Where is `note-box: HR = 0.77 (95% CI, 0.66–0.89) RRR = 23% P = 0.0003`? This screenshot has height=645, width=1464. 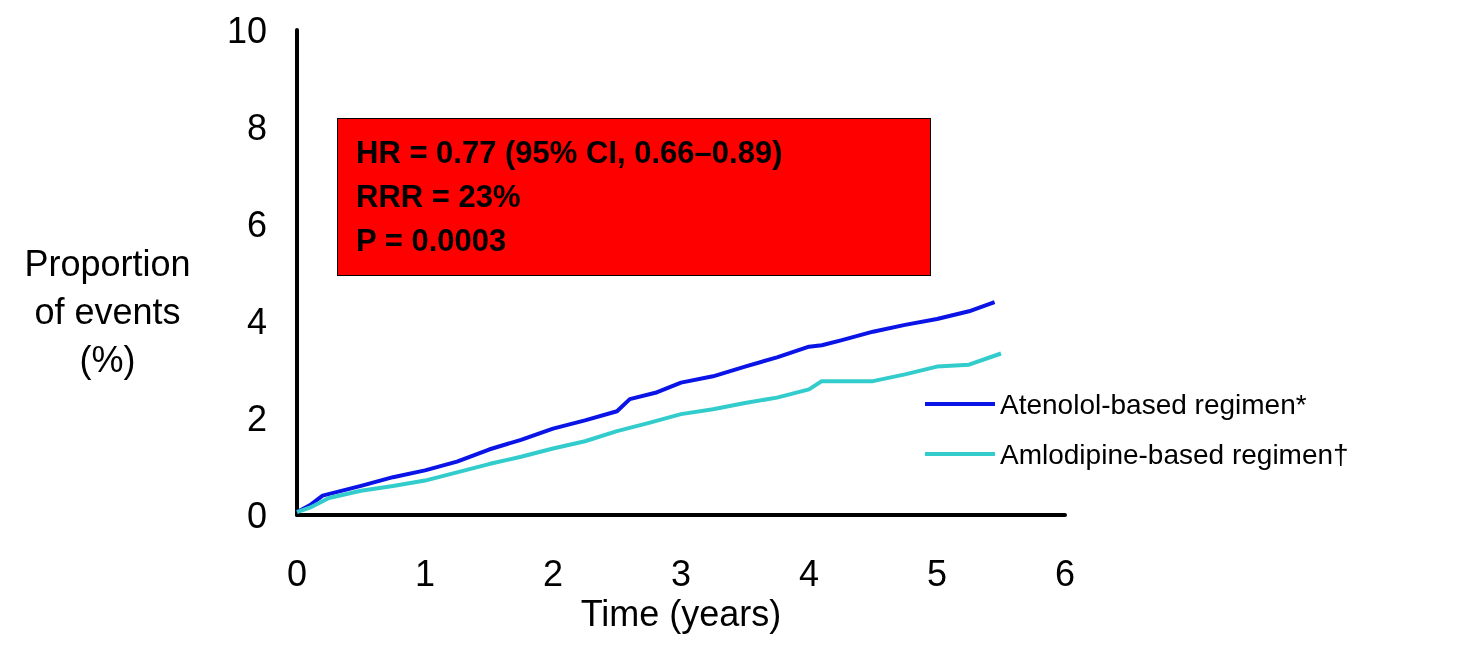
note-box: HR = 0.77 (95% CI, 0.66–0.89) RRR = 23% P = 0.0003 is located at coordinates (634, 197).